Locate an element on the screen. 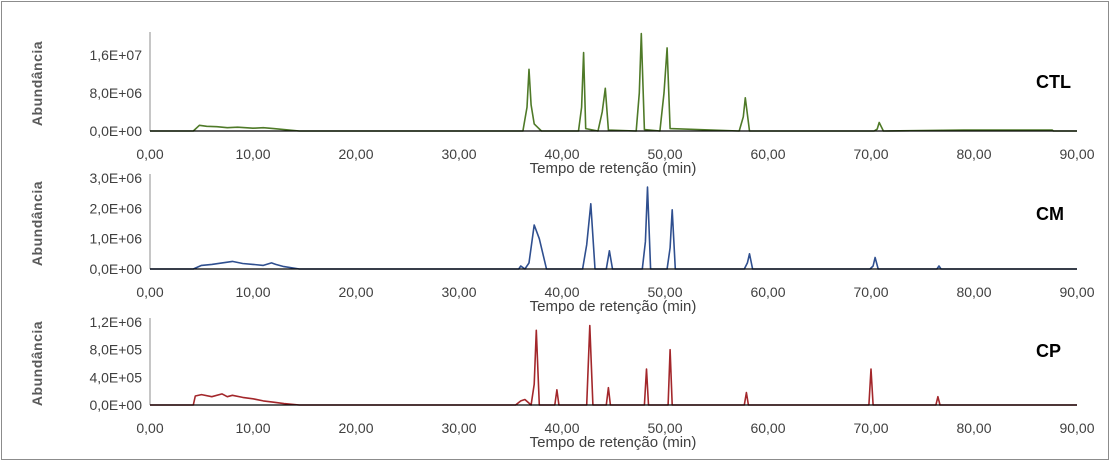 This screenshot has height=461, width=1110. y-tick-label: 1,2E+06 is located at coordinates (115, 322).